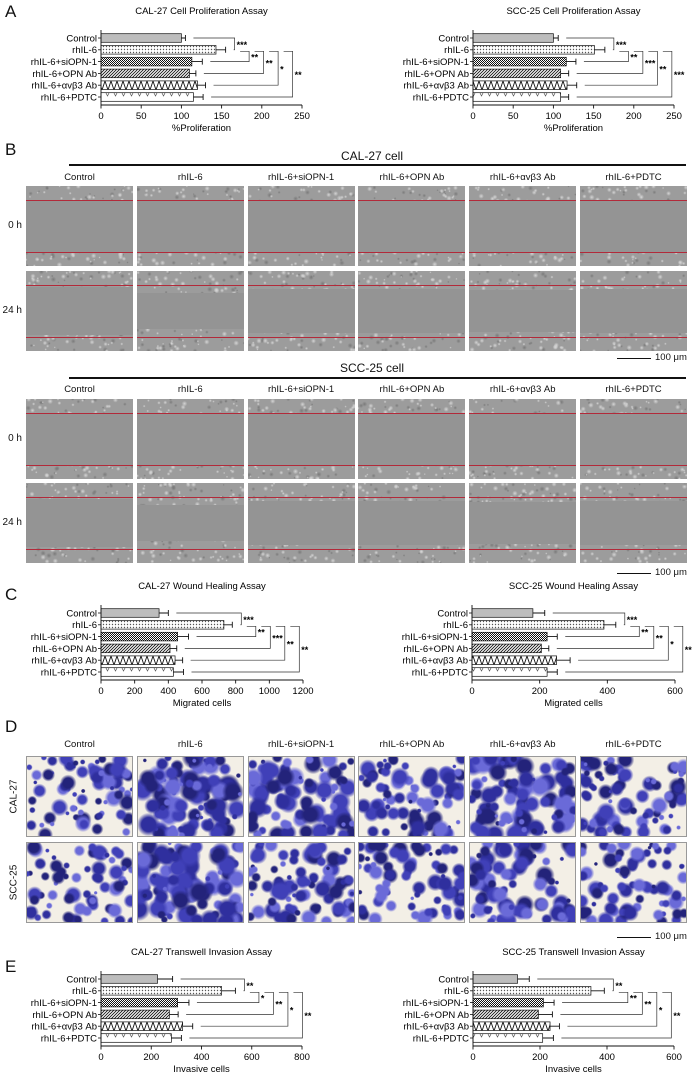 This screenshot has height=1084, width=697. I want to click on wound-cal27-divider, so click(377, 165).